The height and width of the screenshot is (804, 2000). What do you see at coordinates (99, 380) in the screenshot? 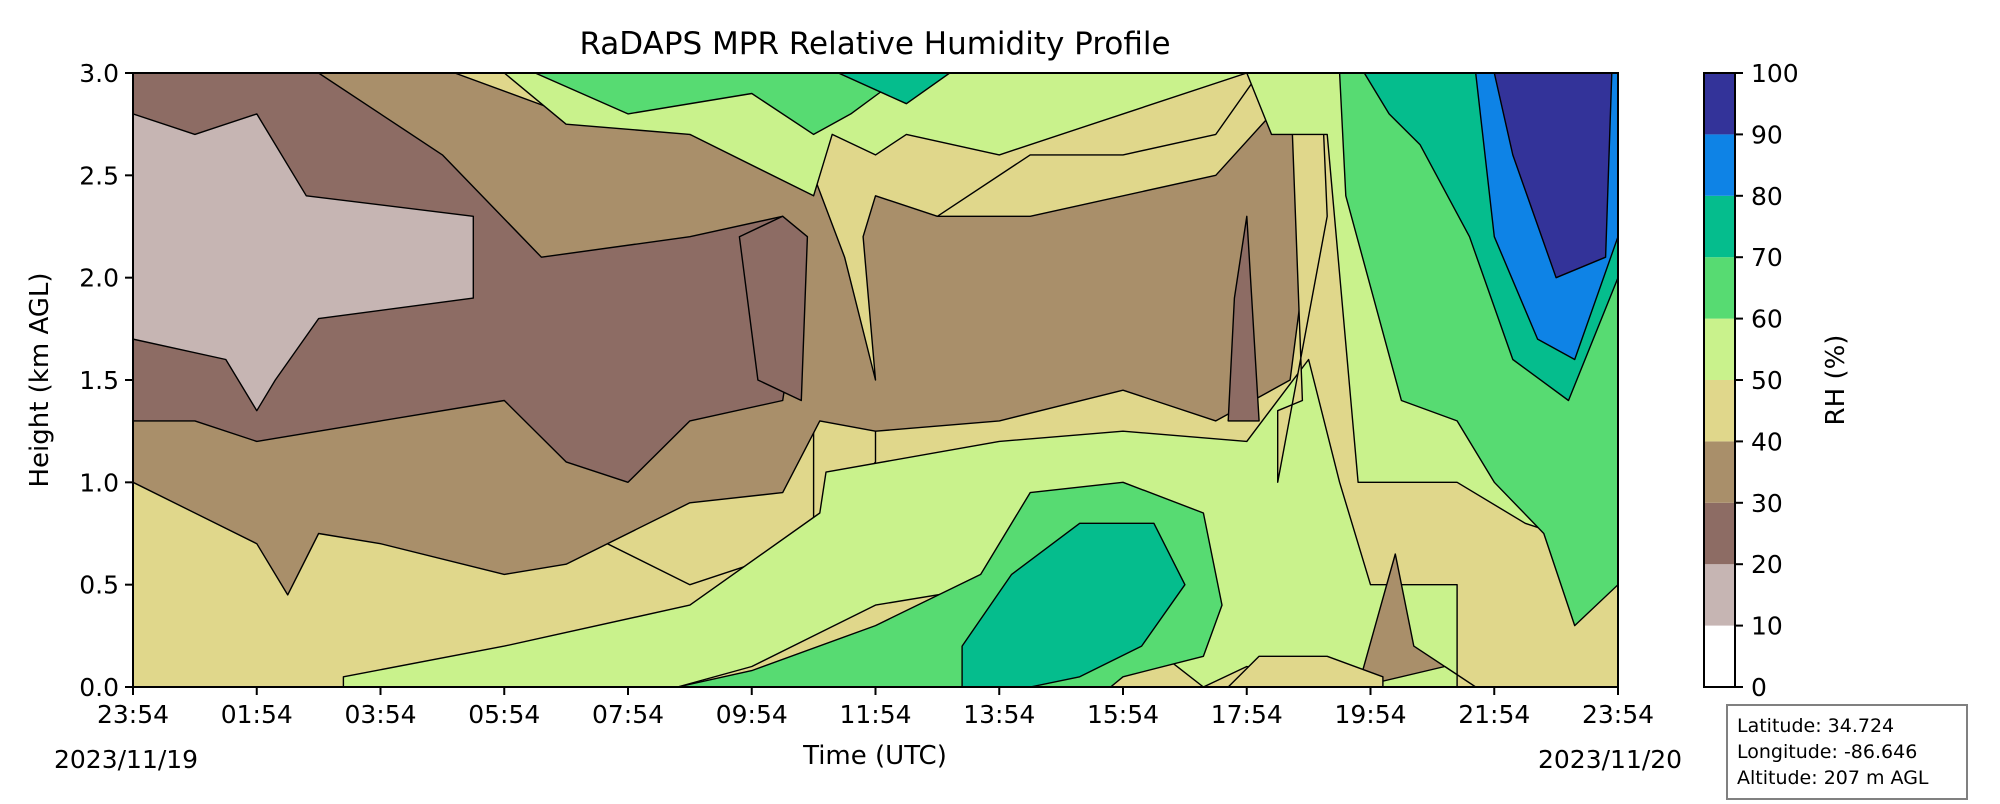
I see `y-tick-label: 1.5` at bounding box center [99, 380].